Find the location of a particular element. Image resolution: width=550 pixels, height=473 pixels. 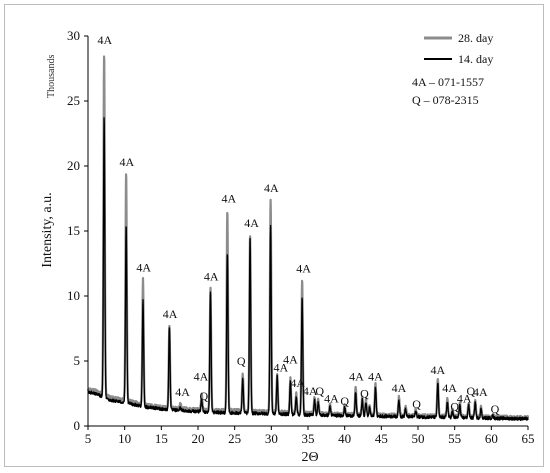

x-tick-label: 5 is located at coordinates (88, 438).